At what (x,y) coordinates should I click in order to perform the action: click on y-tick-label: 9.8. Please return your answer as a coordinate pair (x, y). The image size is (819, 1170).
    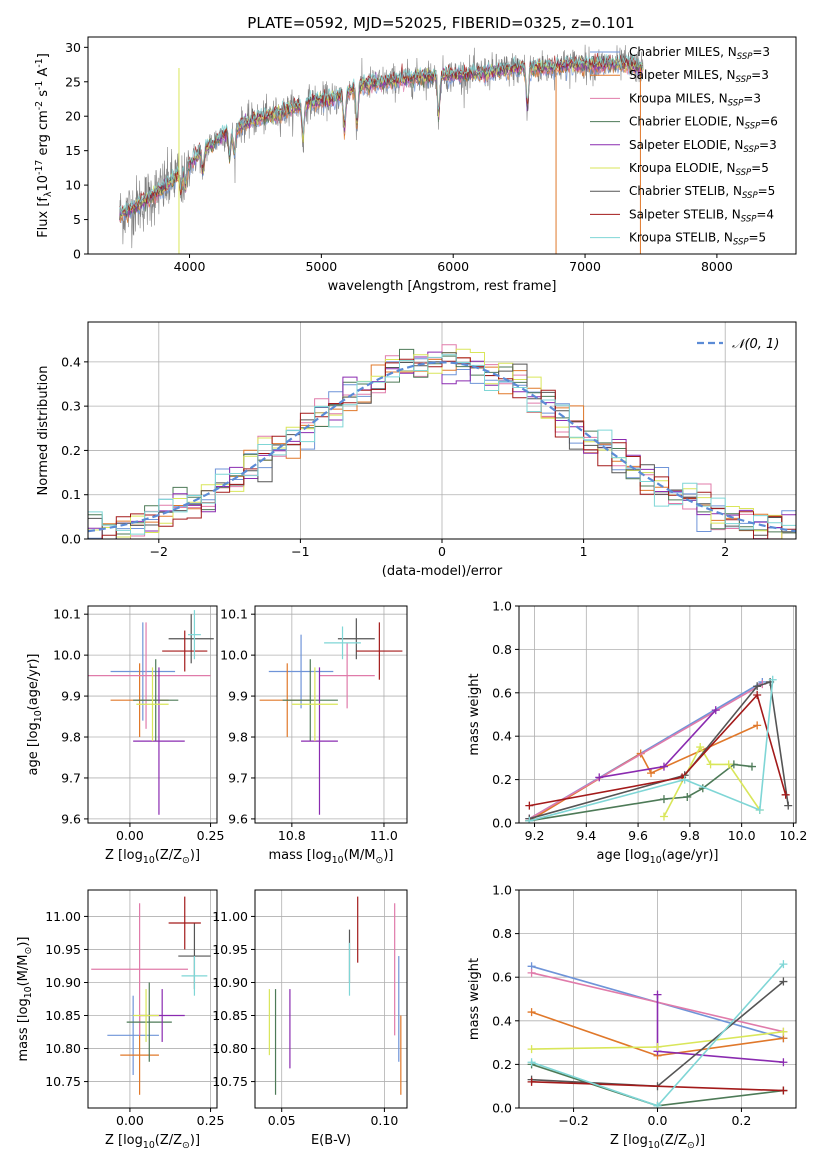
    Looking at the image, I should click on (238, 737).